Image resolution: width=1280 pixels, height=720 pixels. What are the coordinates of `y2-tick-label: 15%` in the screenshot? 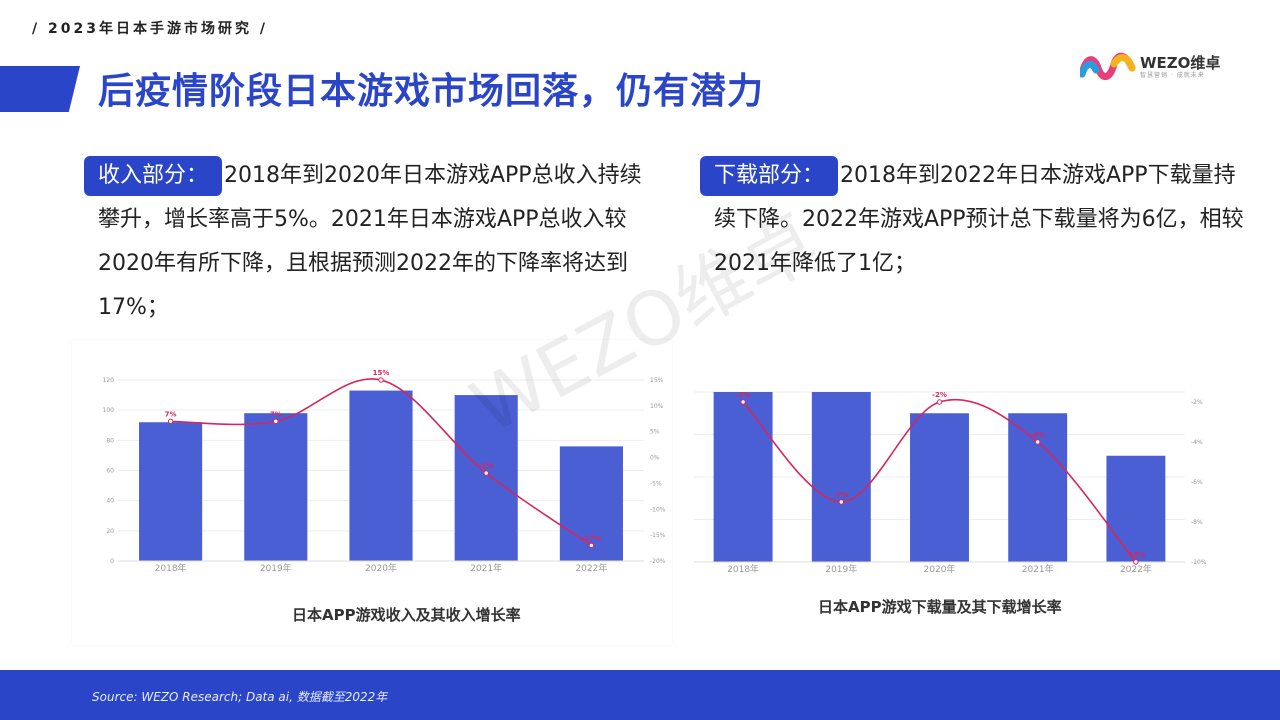 It's located at (657, 380).